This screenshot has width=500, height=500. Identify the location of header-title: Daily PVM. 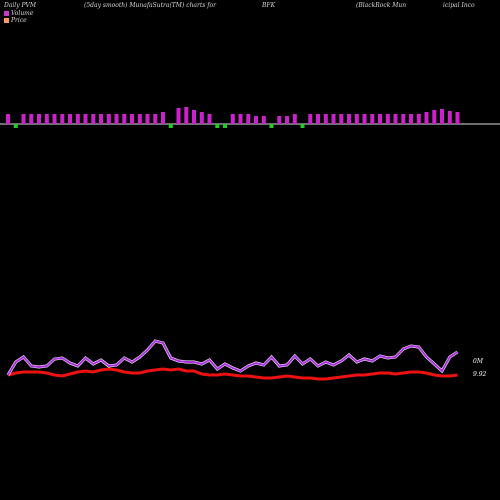
(20, 5).